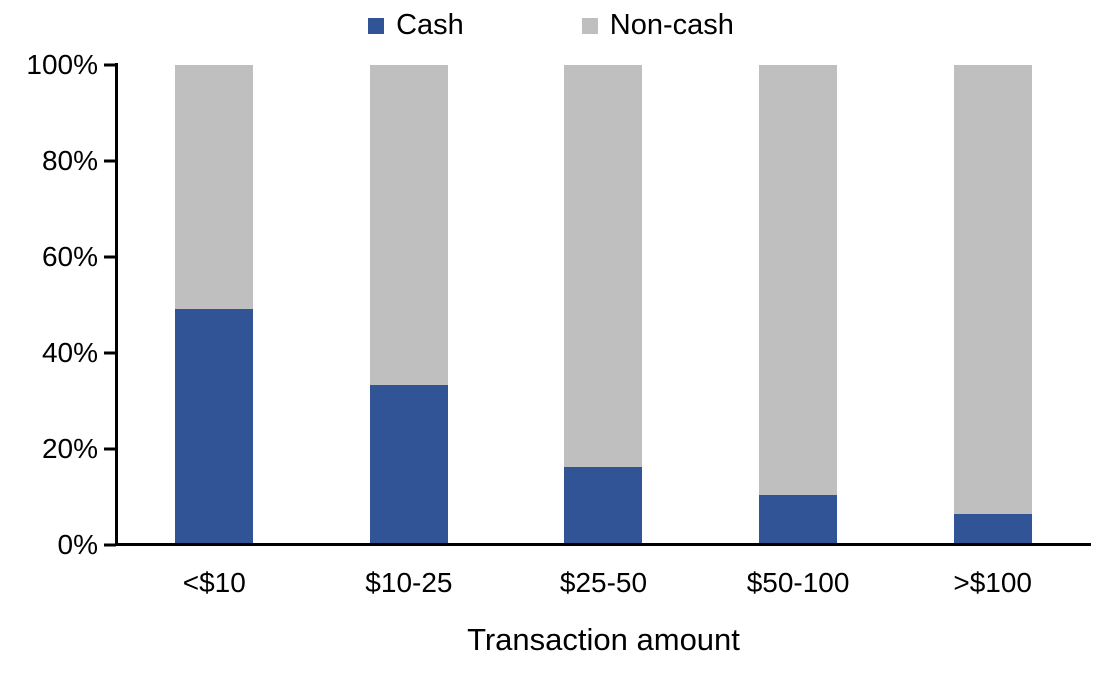 This screenshot has width=1102, height=673. I want to click on x-axis-line, so click(603, 544).